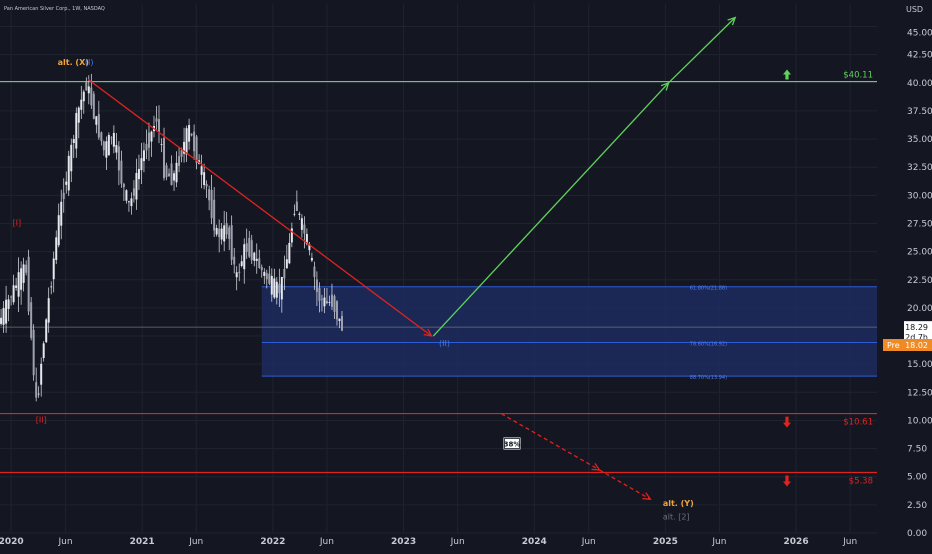 This screenshot has height=554, width=932. I want to click on y-tick-label: 27.50, so click(919, 224).